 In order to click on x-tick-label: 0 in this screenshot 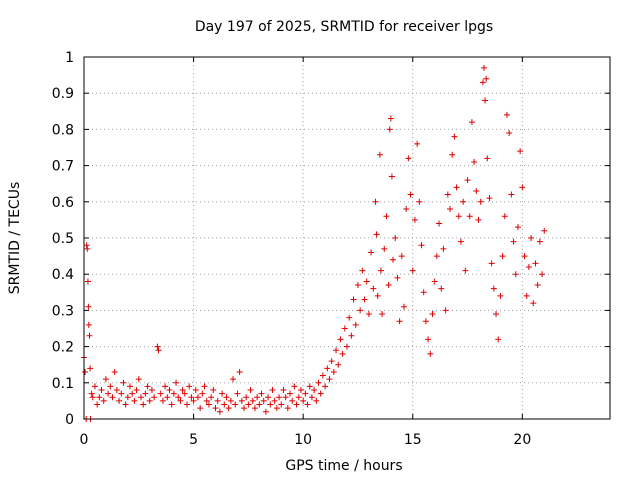, I will do `click(84, 440)`.